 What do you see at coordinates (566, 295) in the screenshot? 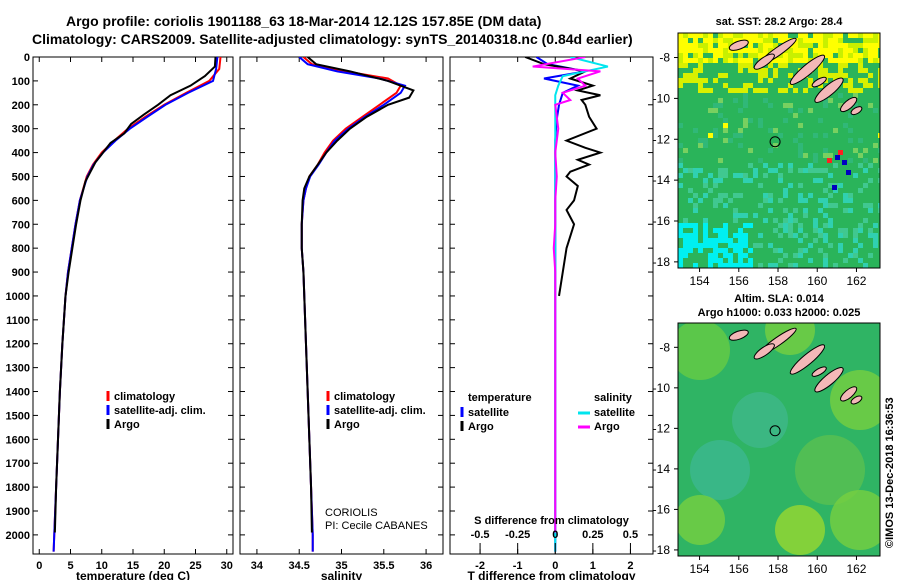
I see `series-line-s-argo` at bounding box center [566, 295].